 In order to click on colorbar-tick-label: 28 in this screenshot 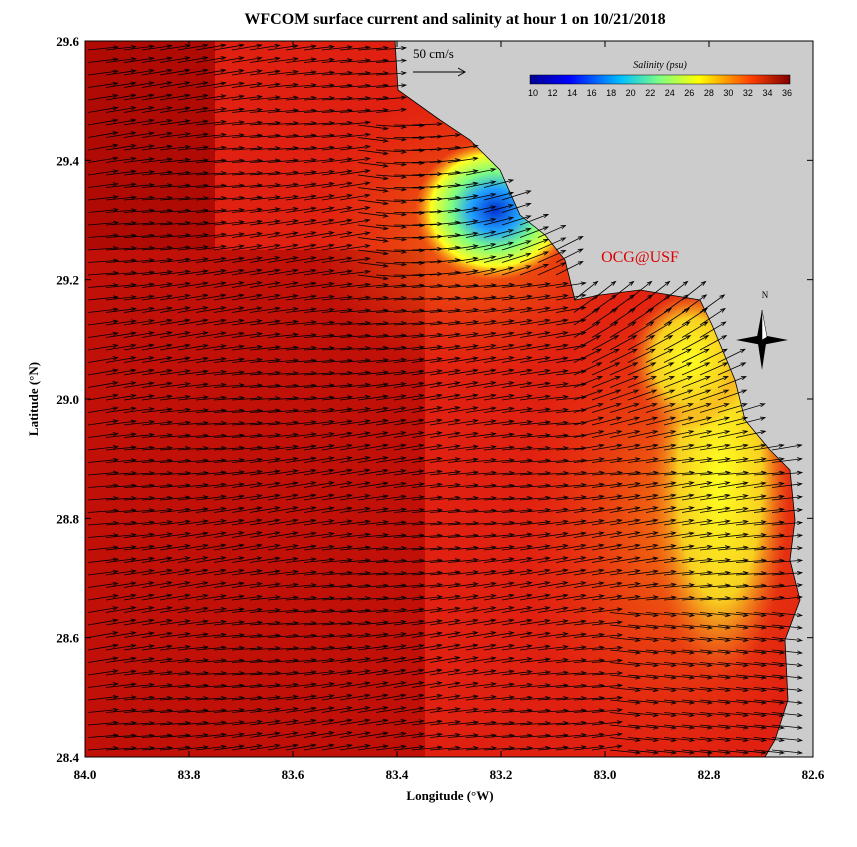, I will do `click(709, 93)`.